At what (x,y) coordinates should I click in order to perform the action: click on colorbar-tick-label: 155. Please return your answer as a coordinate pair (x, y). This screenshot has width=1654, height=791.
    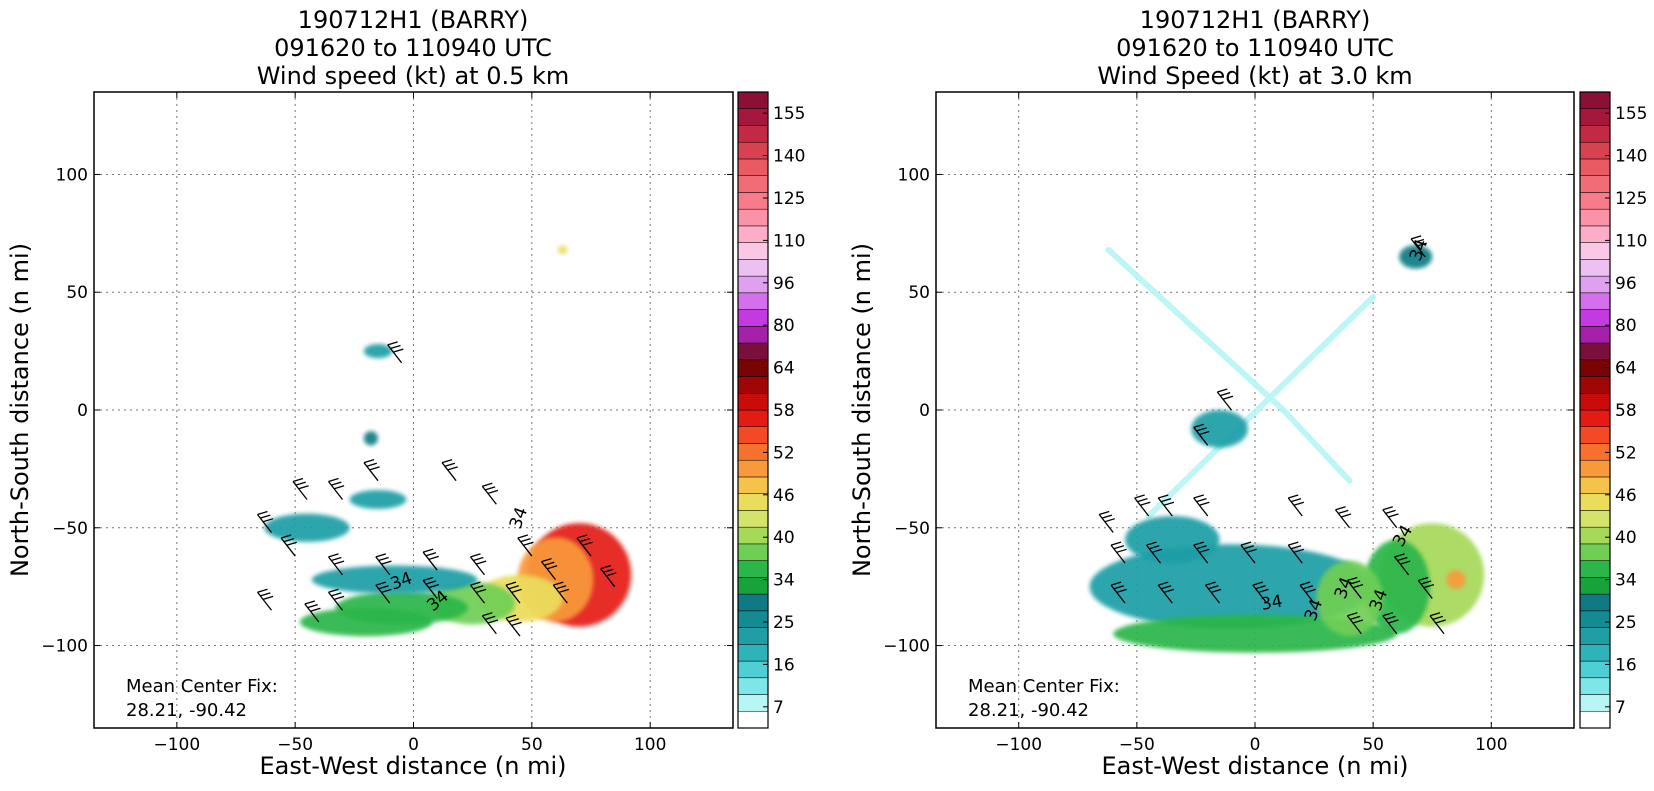
    Looking at the image, I should click on (1631, 114).